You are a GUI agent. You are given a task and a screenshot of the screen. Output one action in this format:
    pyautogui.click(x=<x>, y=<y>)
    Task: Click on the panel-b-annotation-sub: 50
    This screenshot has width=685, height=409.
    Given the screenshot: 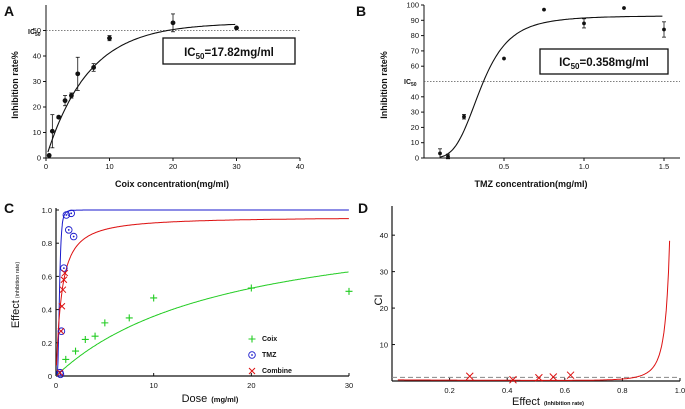 What is the action you would take?
    pyautogui.click(x=575, y=66)
    